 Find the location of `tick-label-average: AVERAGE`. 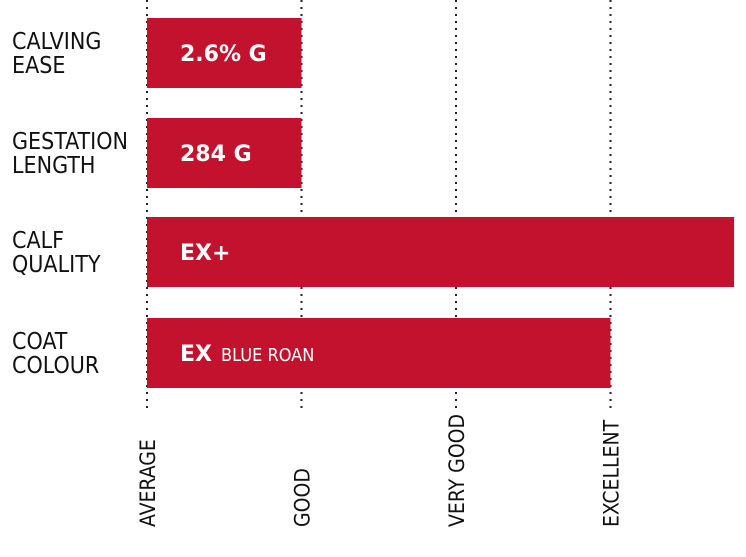

tick-label-average: AVERAGE is located at coordinates (148, 483).